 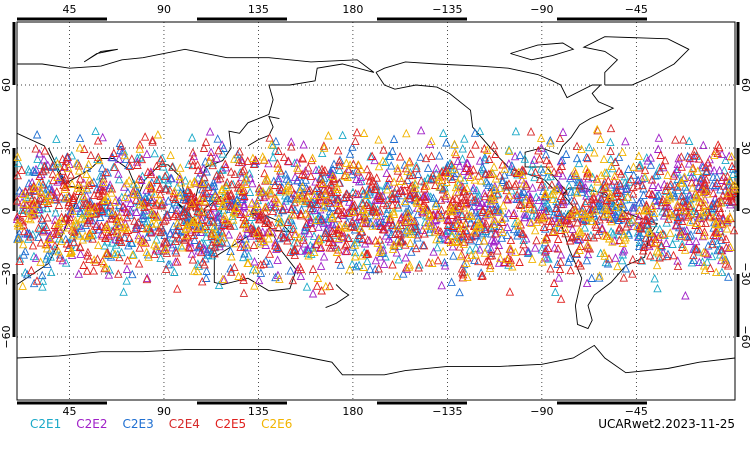 What do you see at coordinates (69, 9) in the screenshot?
I see `top-lon-label: 45` at bounding box center [69, 9].